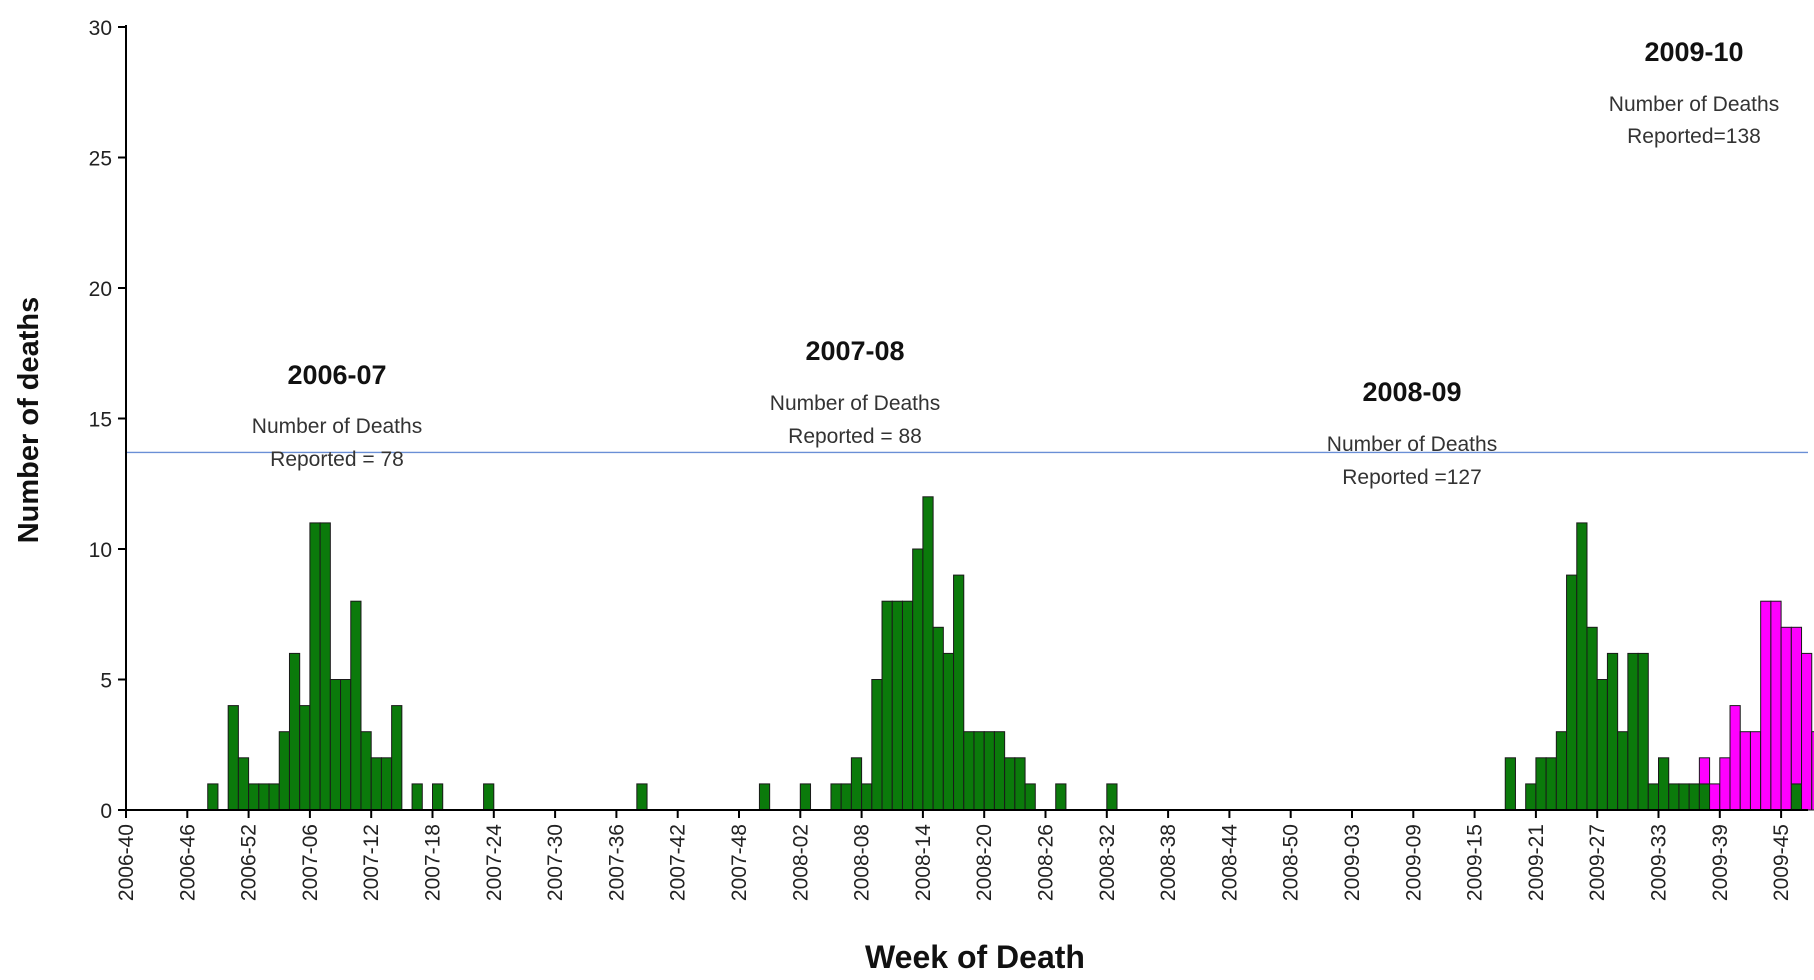  What do you see at coordinates (1291, 862) in the screenshot?
I see `x-tick-label: 2008-50` at bounding box center [1291, 862].